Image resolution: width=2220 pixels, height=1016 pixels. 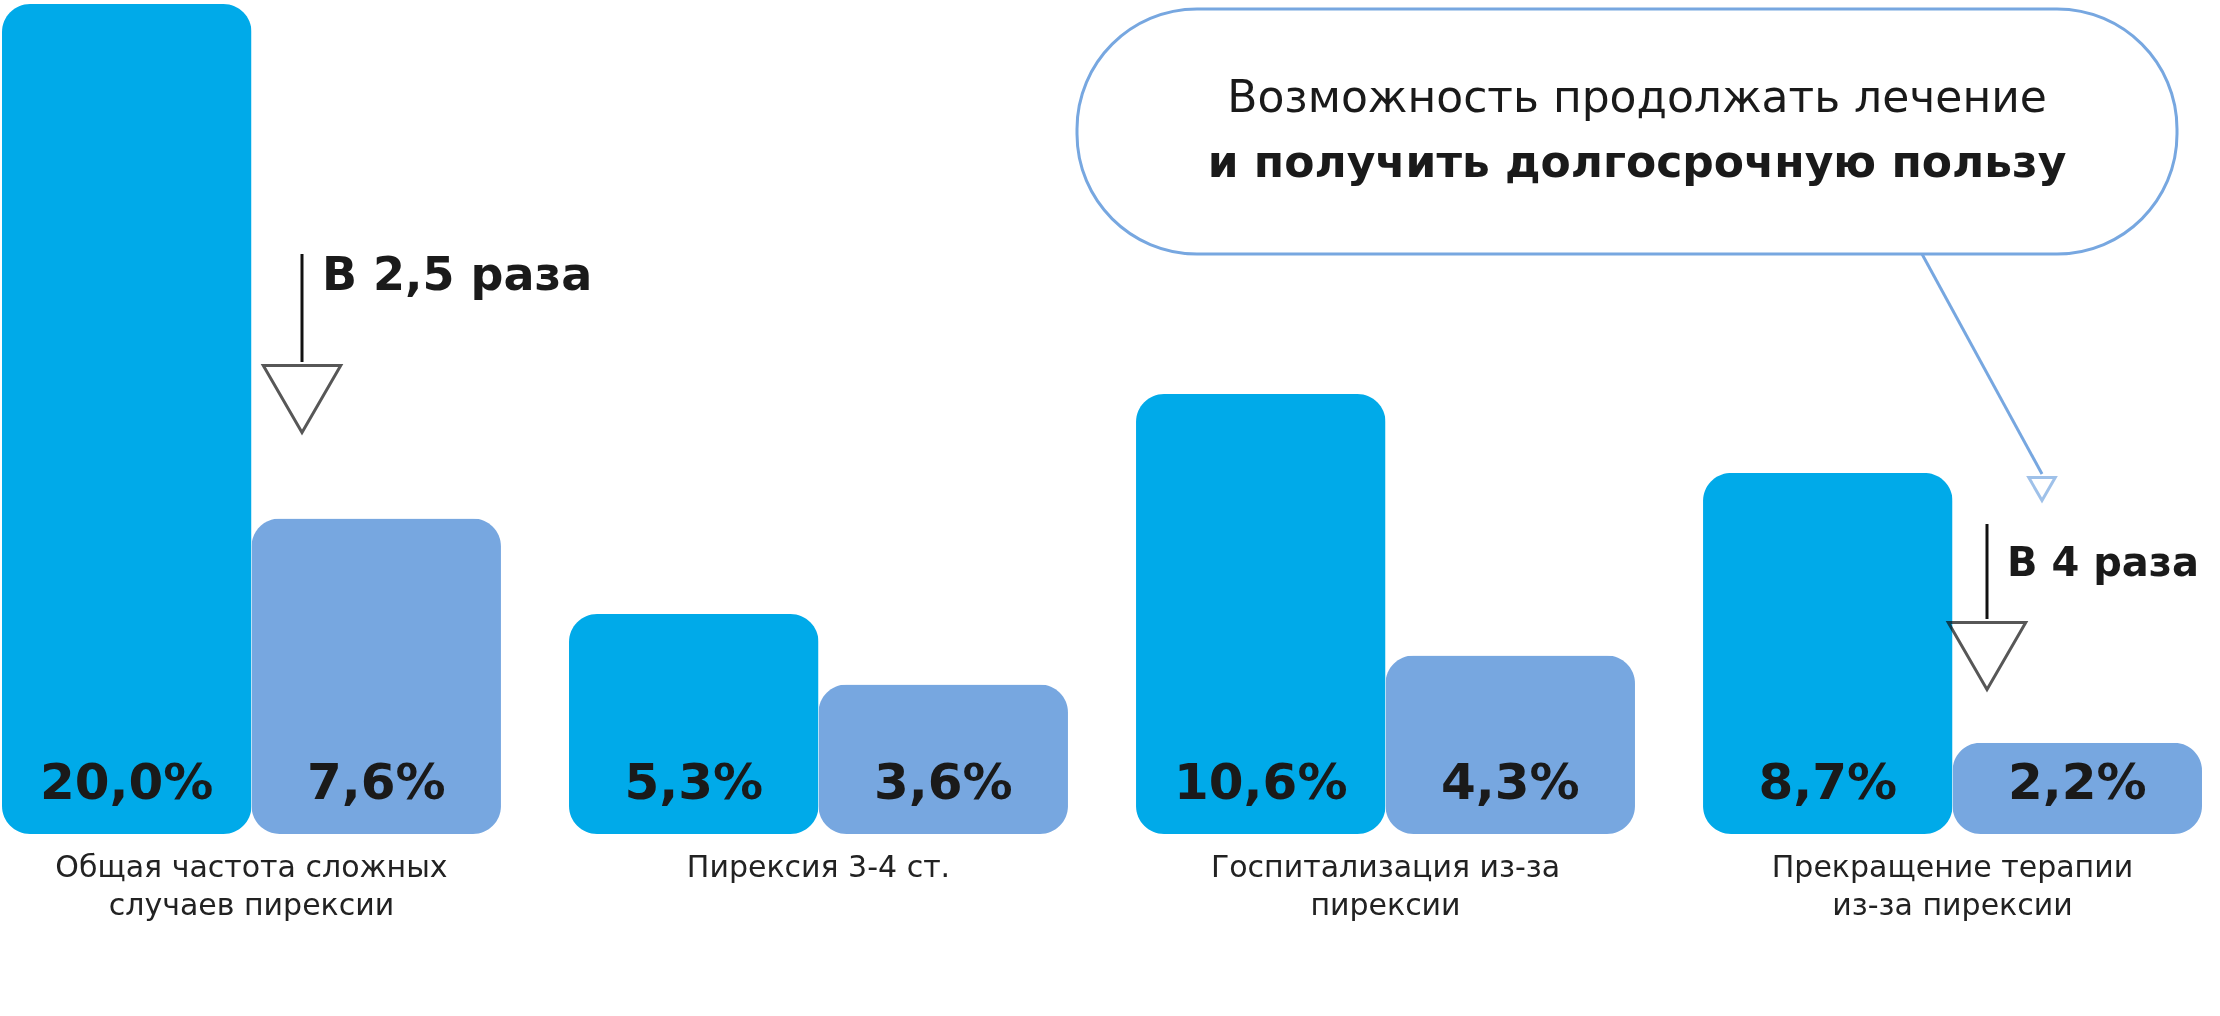 What do you see at coordinates (251, 885) in the screenshot?
I see `x-tick-label: Общая частота сложных случаев пирексии` at bounding box center [251, 885].